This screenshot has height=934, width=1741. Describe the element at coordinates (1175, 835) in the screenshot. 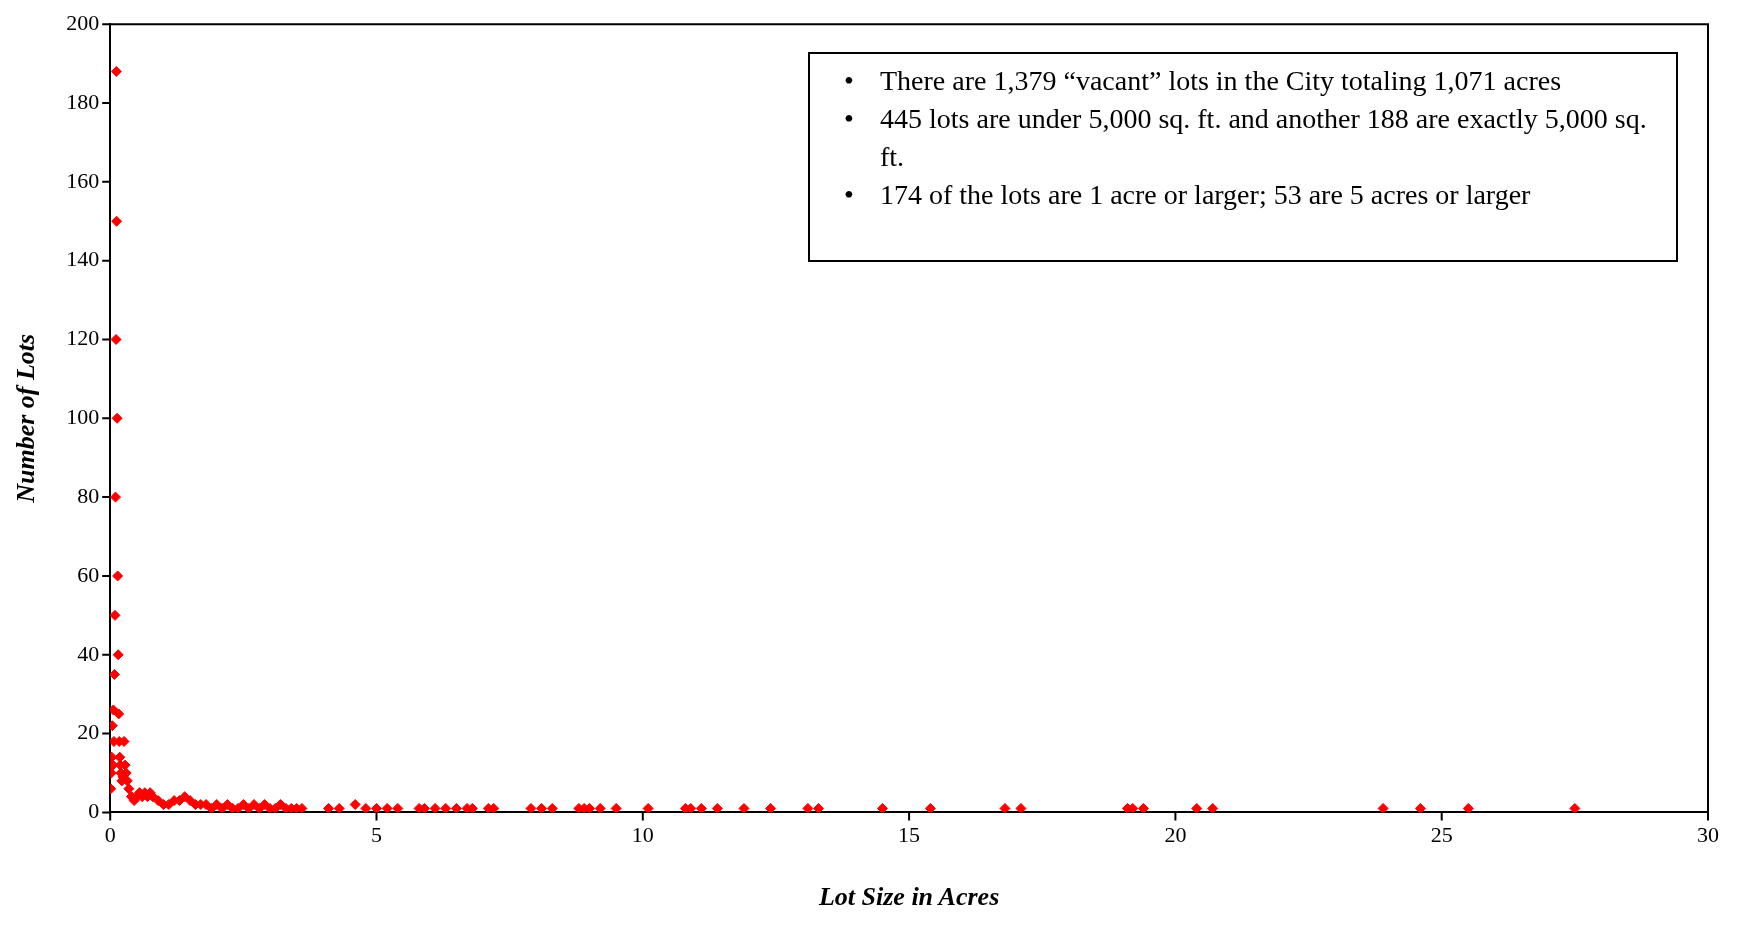

I see `x-tick-label: 20` at that location.